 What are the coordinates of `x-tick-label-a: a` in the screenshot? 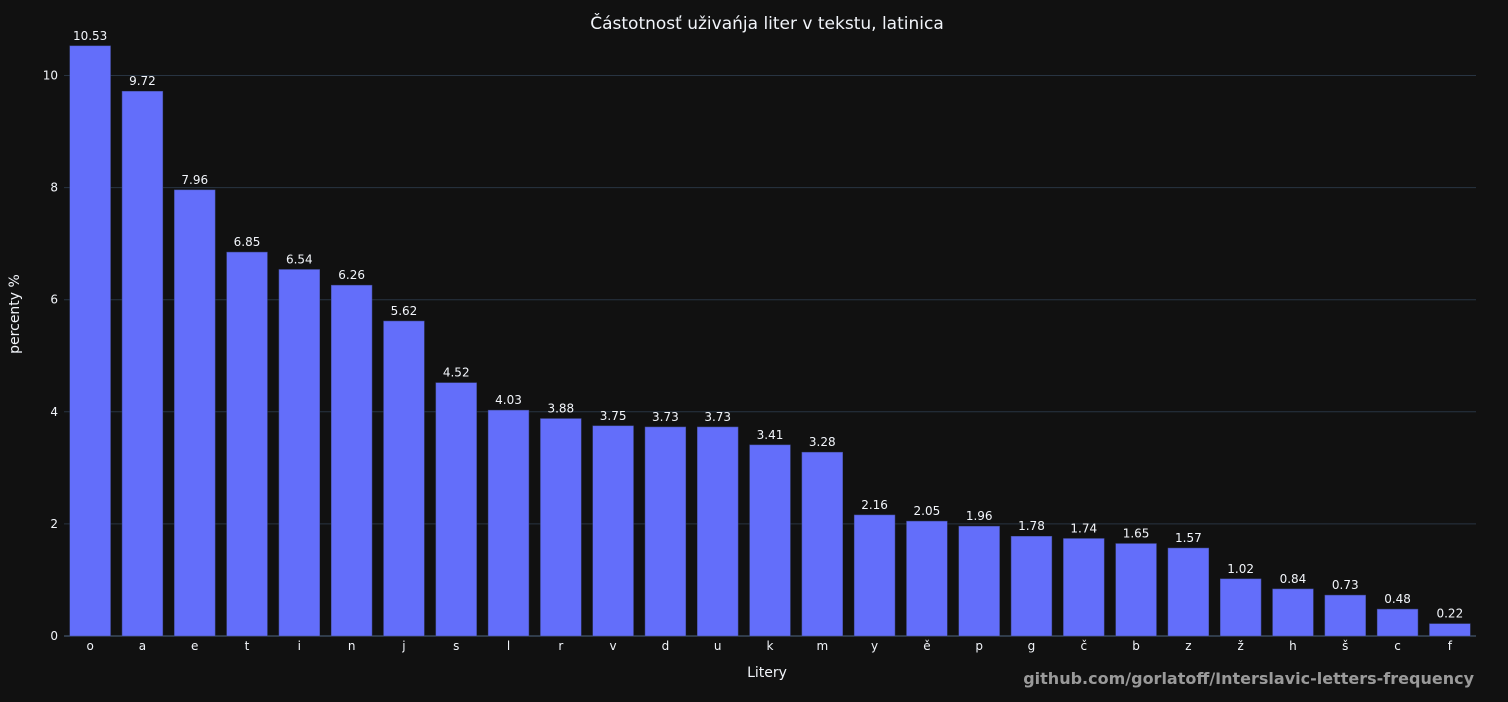 It's located at (142, 646).